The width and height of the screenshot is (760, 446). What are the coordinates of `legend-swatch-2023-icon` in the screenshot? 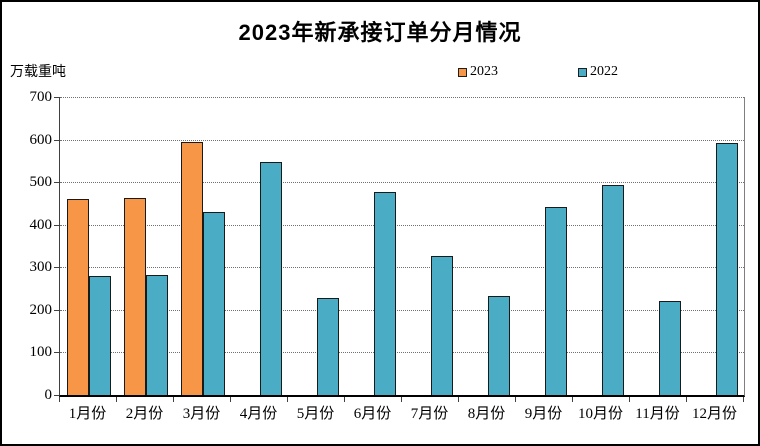 It's located at (462, 72).